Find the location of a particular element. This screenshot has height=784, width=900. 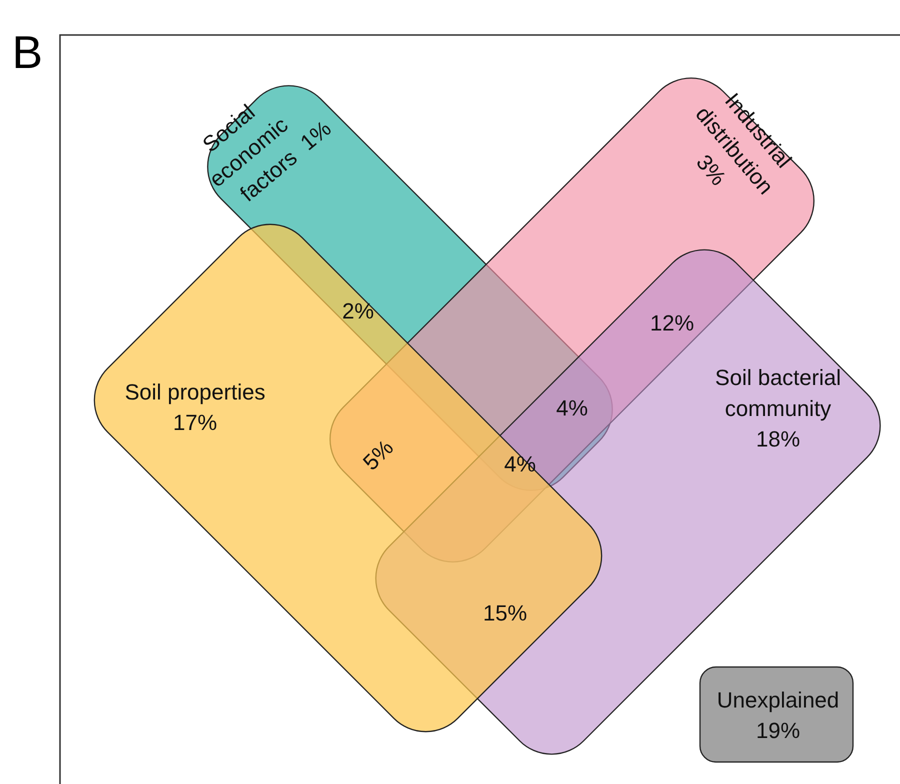

text: 2% is located at coordinates (358, 311).